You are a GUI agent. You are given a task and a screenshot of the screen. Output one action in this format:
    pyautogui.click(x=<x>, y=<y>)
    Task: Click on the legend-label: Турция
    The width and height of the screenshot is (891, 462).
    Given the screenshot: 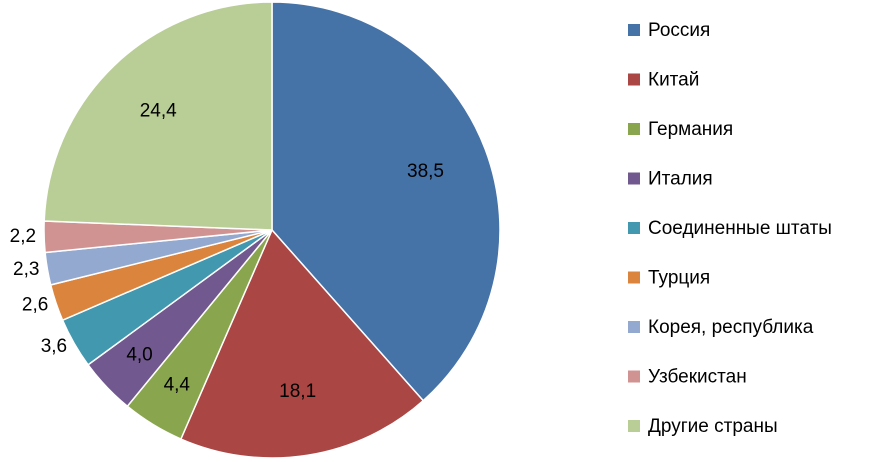 What is the action you would take?
    pyautogui.click(x=679, y=278)
    